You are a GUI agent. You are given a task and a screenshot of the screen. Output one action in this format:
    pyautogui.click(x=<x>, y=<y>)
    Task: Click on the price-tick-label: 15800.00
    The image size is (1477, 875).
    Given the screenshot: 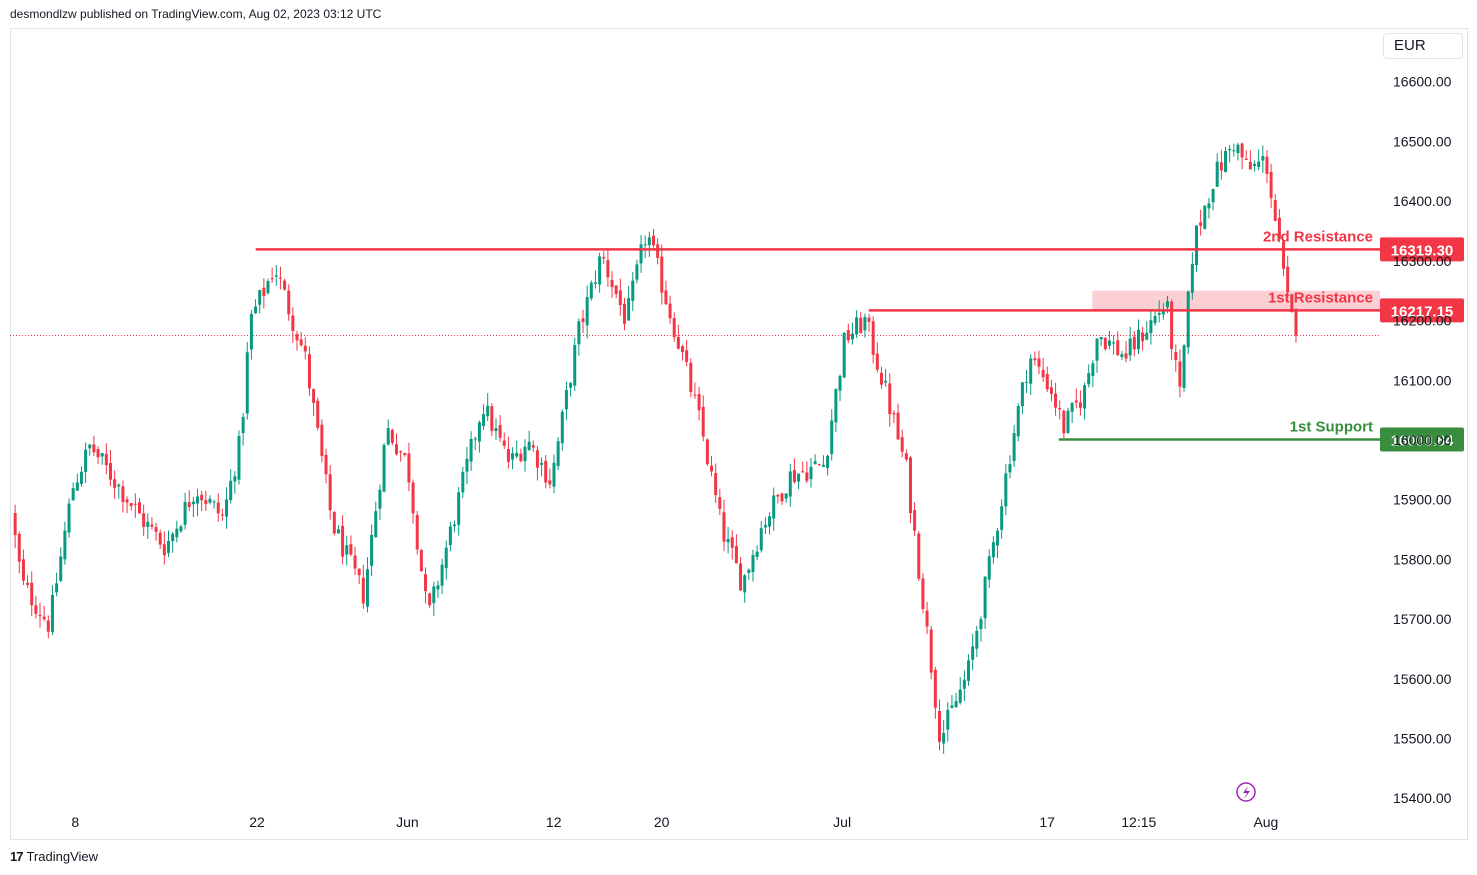 What is the action you would take?
    pyautogui.click(x=1422, y=559)
    